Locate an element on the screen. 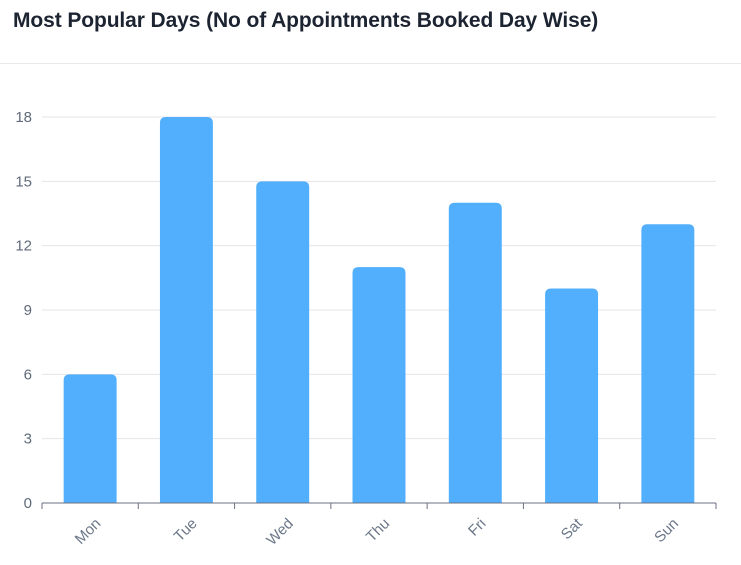 This screenshot has height=565, width=741. bar-sun is located at coordinates (668, 363).